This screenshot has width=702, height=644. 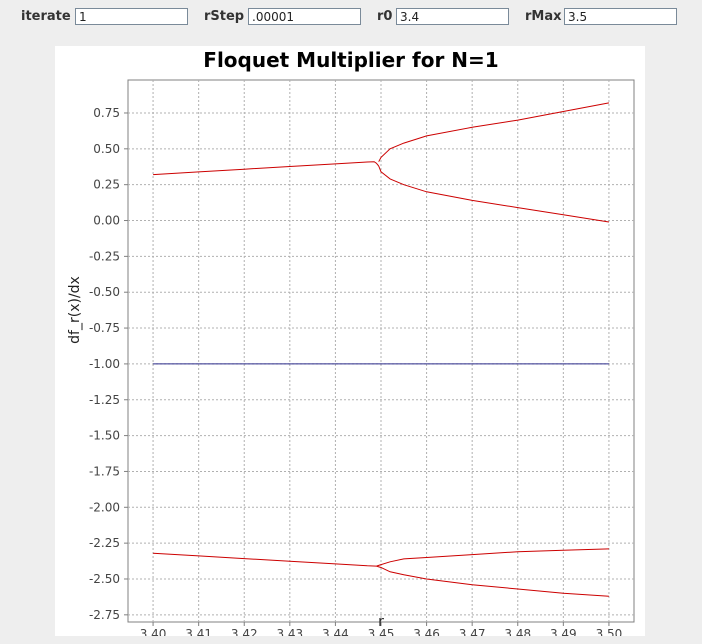 I want to click on rmax-label: rMax, so click(x=543, y=16).